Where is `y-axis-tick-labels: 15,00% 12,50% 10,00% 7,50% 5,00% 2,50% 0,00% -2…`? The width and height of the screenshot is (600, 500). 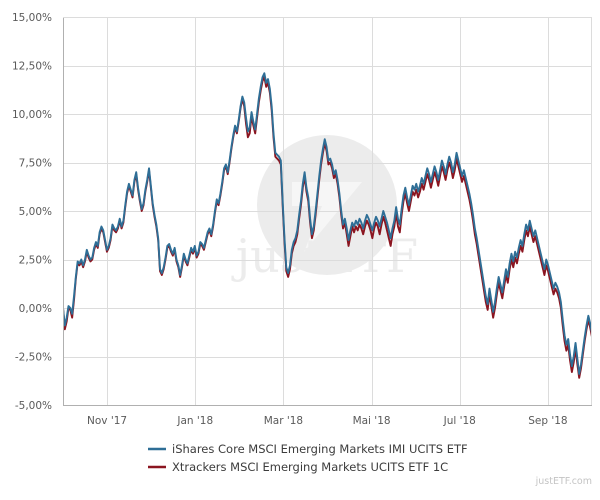
y-axis-tick-labels: 15,00% 12,50% 10,00% 7,50% 5,00% 2,50% 0,00% -2… is located at coordinates (32, 212).